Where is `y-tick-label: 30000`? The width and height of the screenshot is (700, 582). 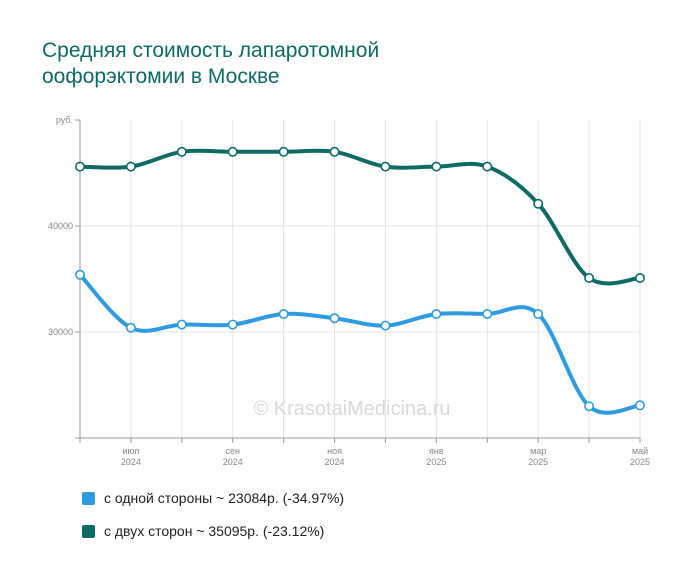 y-tick-label: 30000 is located at coordinates (60, 332).